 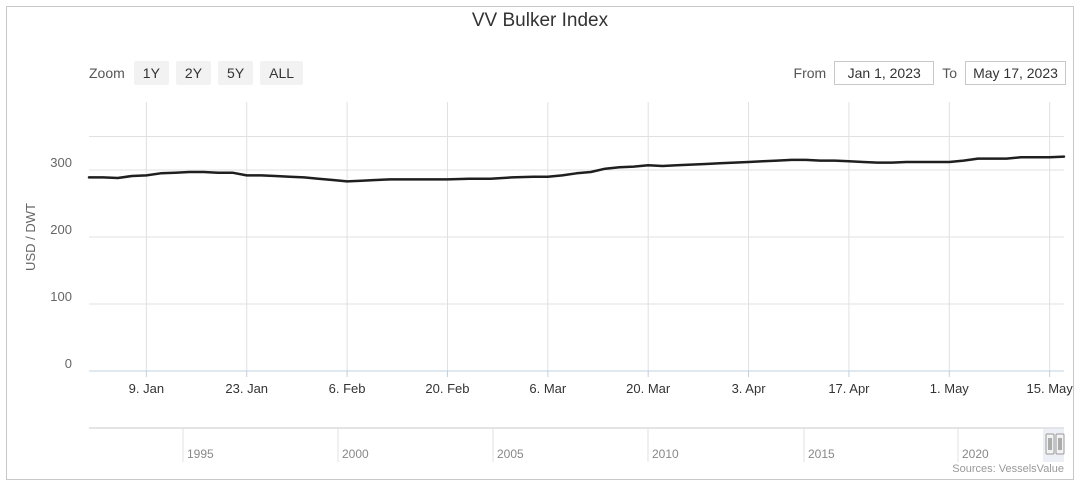 What do you see at coordinates (151, 73) in the screenshot?
I see `zoom-1y-button: 1Y` at bounding box center [151, 73].